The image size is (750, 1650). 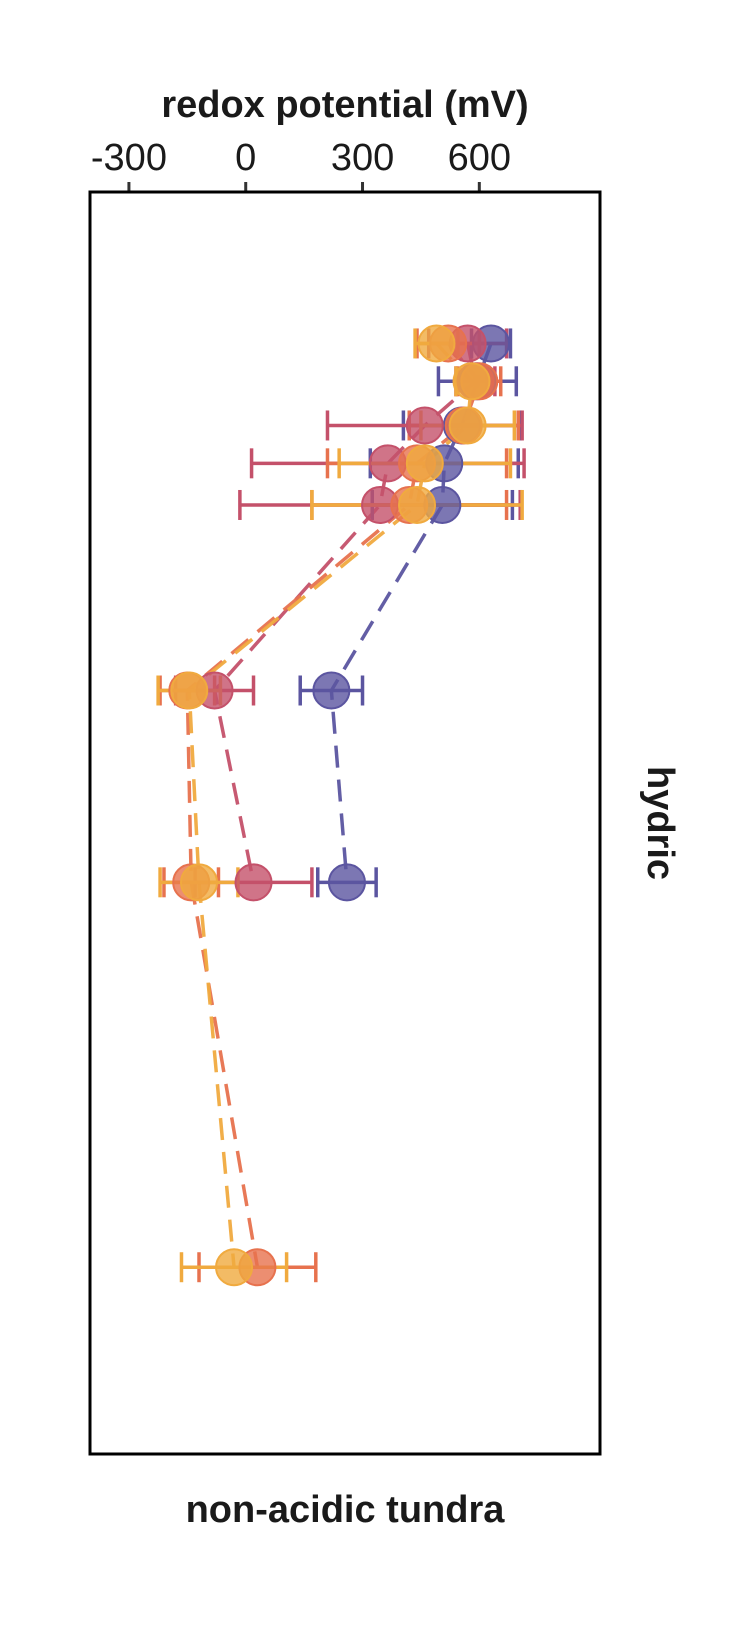 I want to click on bottom-label: non-acidic tundra, so click(x=346, y=1510).